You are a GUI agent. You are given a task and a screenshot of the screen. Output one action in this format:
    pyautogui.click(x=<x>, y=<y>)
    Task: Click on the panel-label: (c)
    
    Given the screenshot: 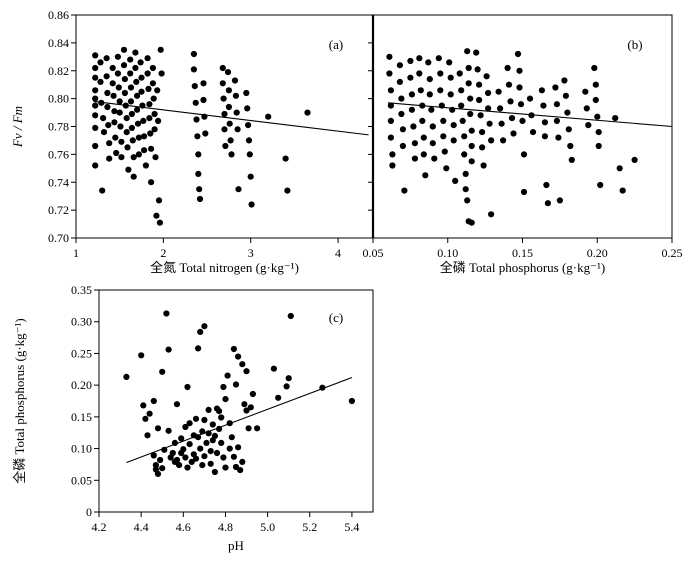 What is the action you would take?
    pyautogui.click(x=336, y=317)
    